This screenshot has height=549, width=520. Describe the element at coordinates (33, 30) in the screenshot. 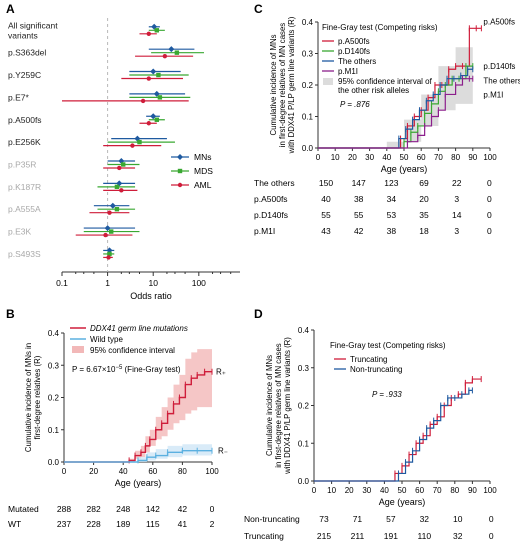

I see `row-label: All significant variants` at that location.